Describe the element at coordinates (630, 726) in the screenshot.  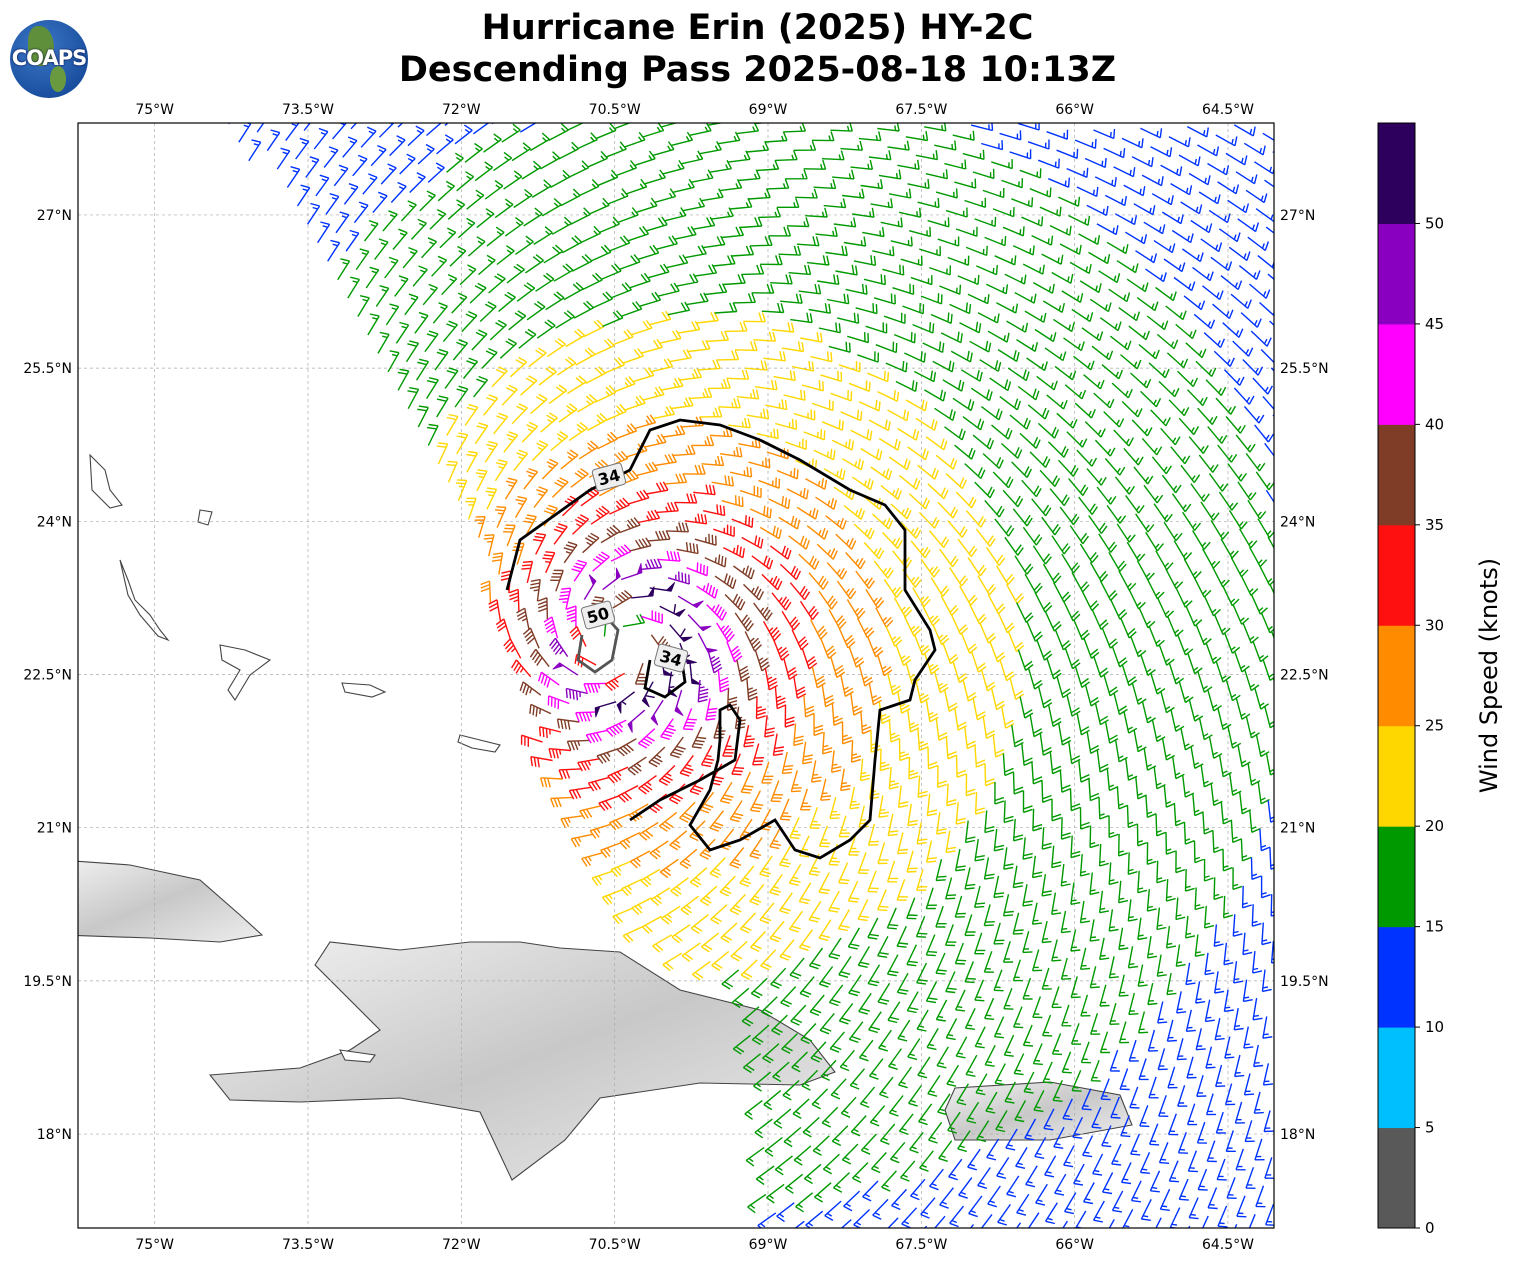
I see `wind-barb-pennant` at that location.